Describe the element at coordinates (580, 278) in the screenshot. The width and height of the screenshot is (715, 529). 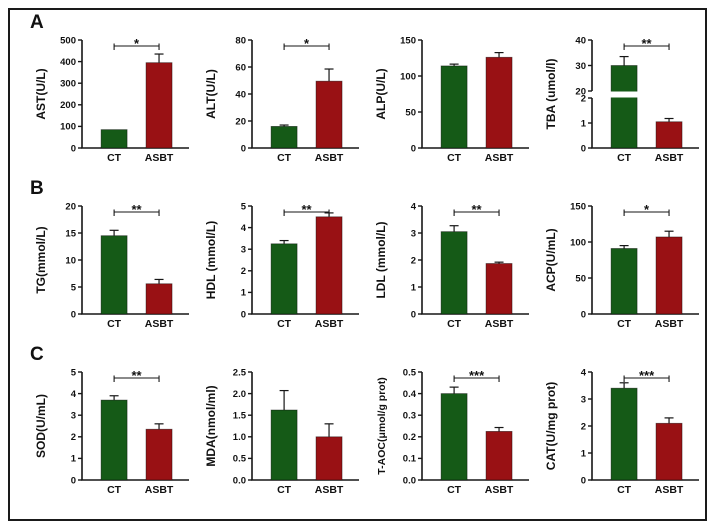
I see `y-tick-label: 50` at that location.